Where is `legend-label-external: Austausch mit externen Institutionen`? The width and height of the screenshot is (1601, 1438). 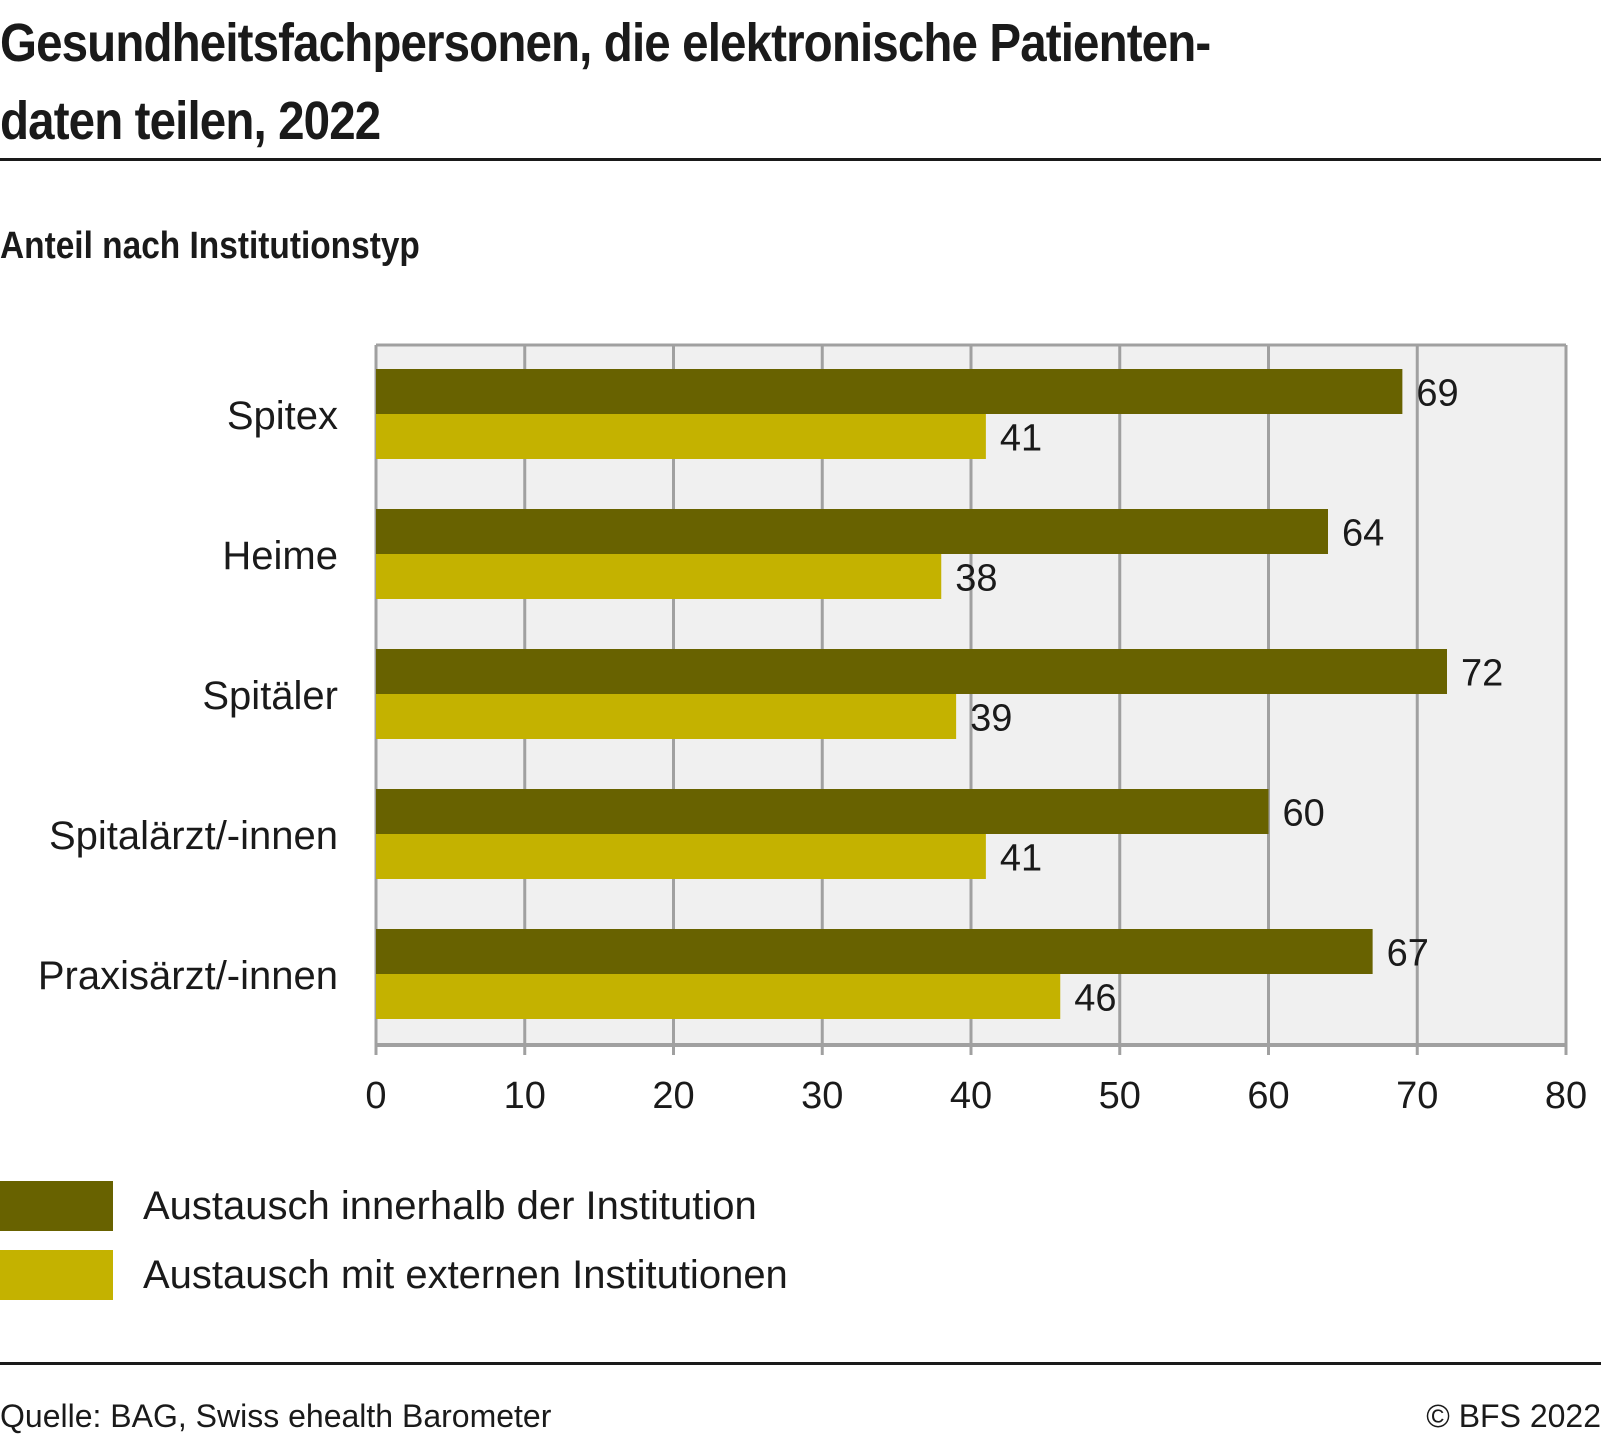 legend-label-external: Austausch mit externen Institutionen is located at coordinates (465, 1274).